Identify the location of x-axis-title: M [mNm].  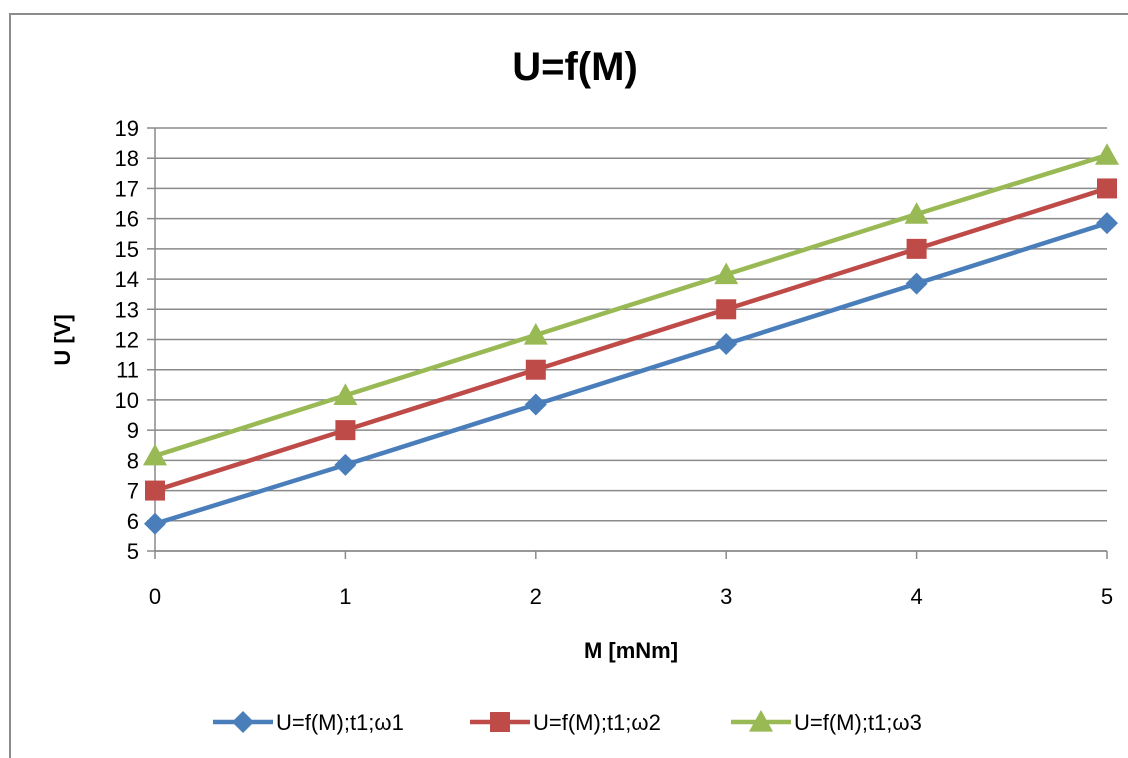
(631, 650).